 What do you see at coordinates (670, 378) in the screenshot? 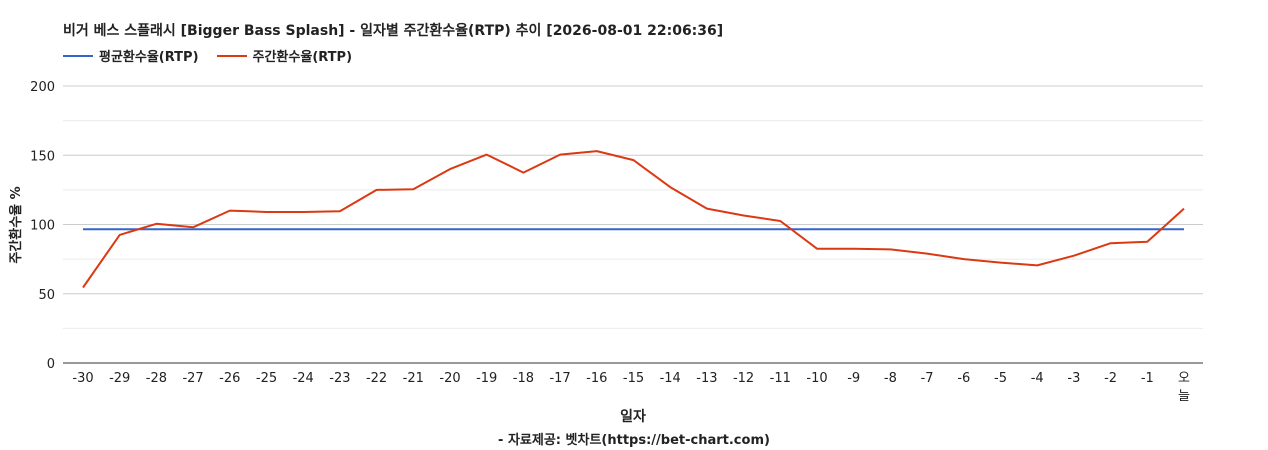
I see `x-tick-label: -14` at bounding box center [670, 378].